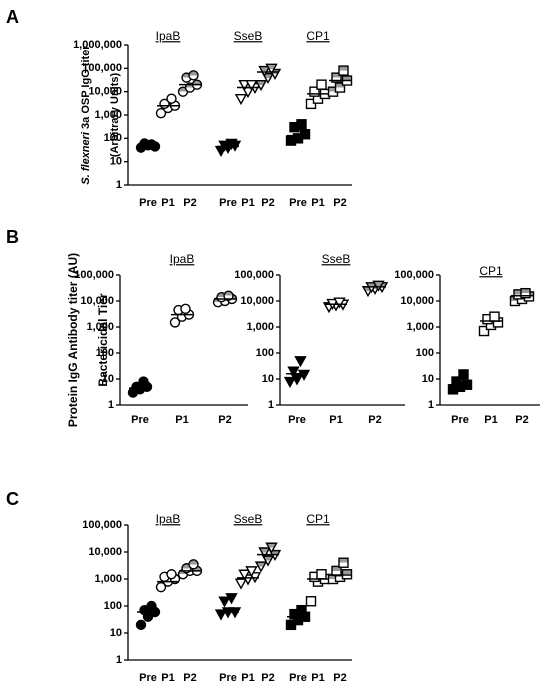 This screenshot has height=693, width=550. Describe the element at coordinates (73, 340) in the screenshot. I see `y-axis-label: Protein IgG Antibody titer (AU)` at that location.